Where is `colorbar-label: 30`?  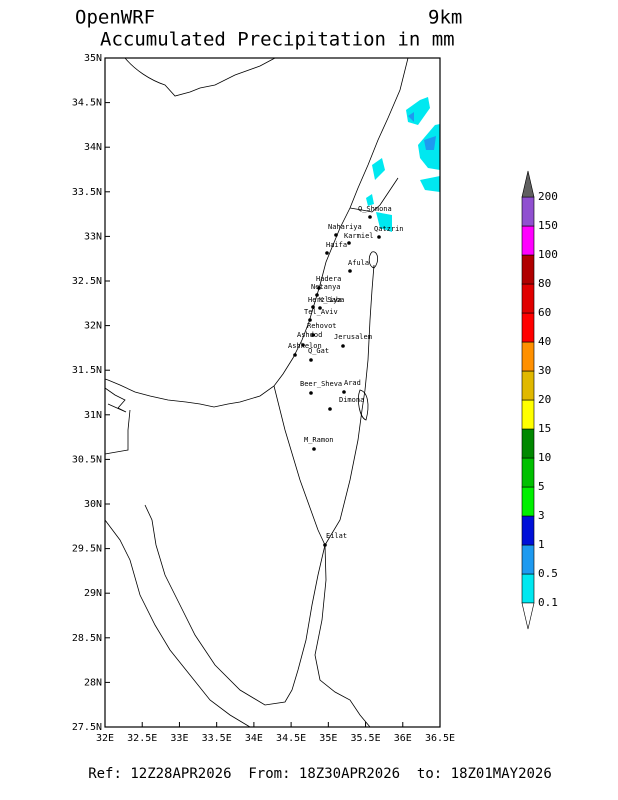 colorbar-label: 30 is located at coordinates (544, 370).